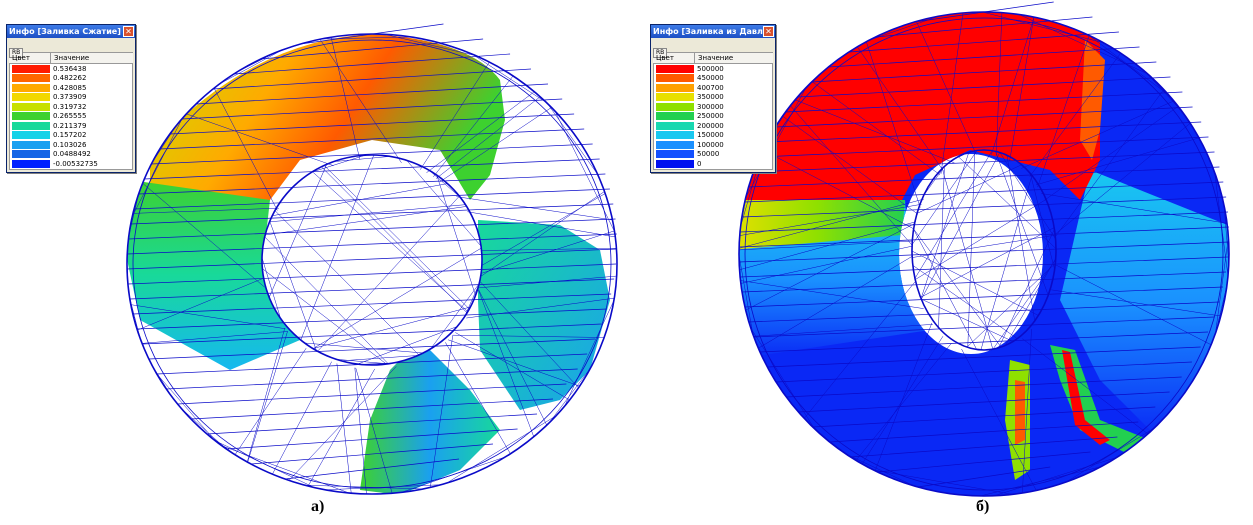  What do you see at coordinates (710, 78) in the screenshot?
I see `legend-value: 450000` at bounding box center [710, 78].